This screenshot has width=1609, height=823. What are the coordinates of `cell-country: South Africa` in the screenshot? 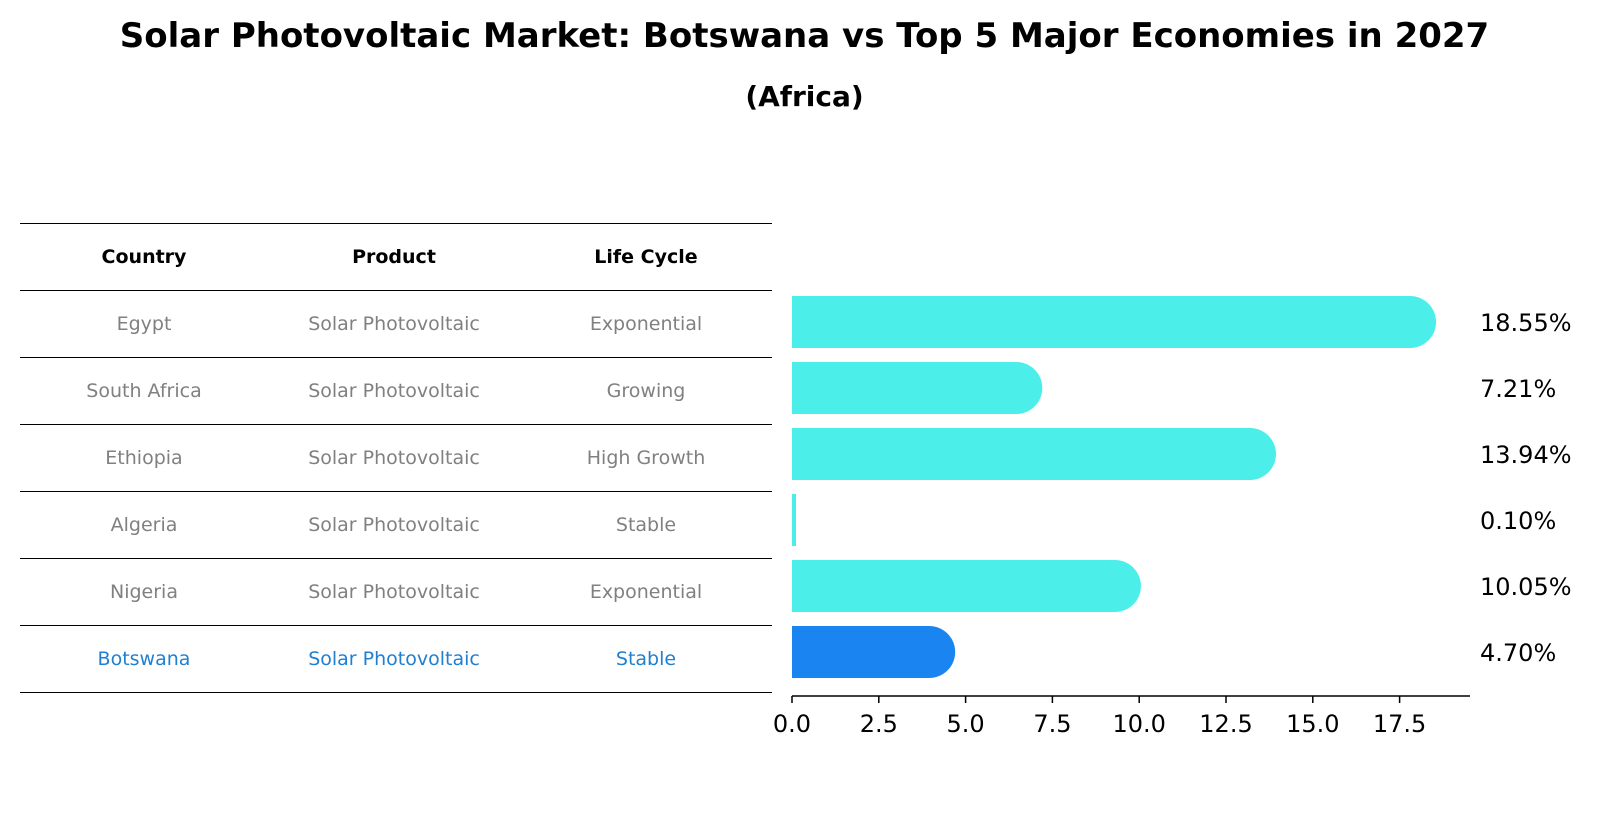 It's located at (144, 391).